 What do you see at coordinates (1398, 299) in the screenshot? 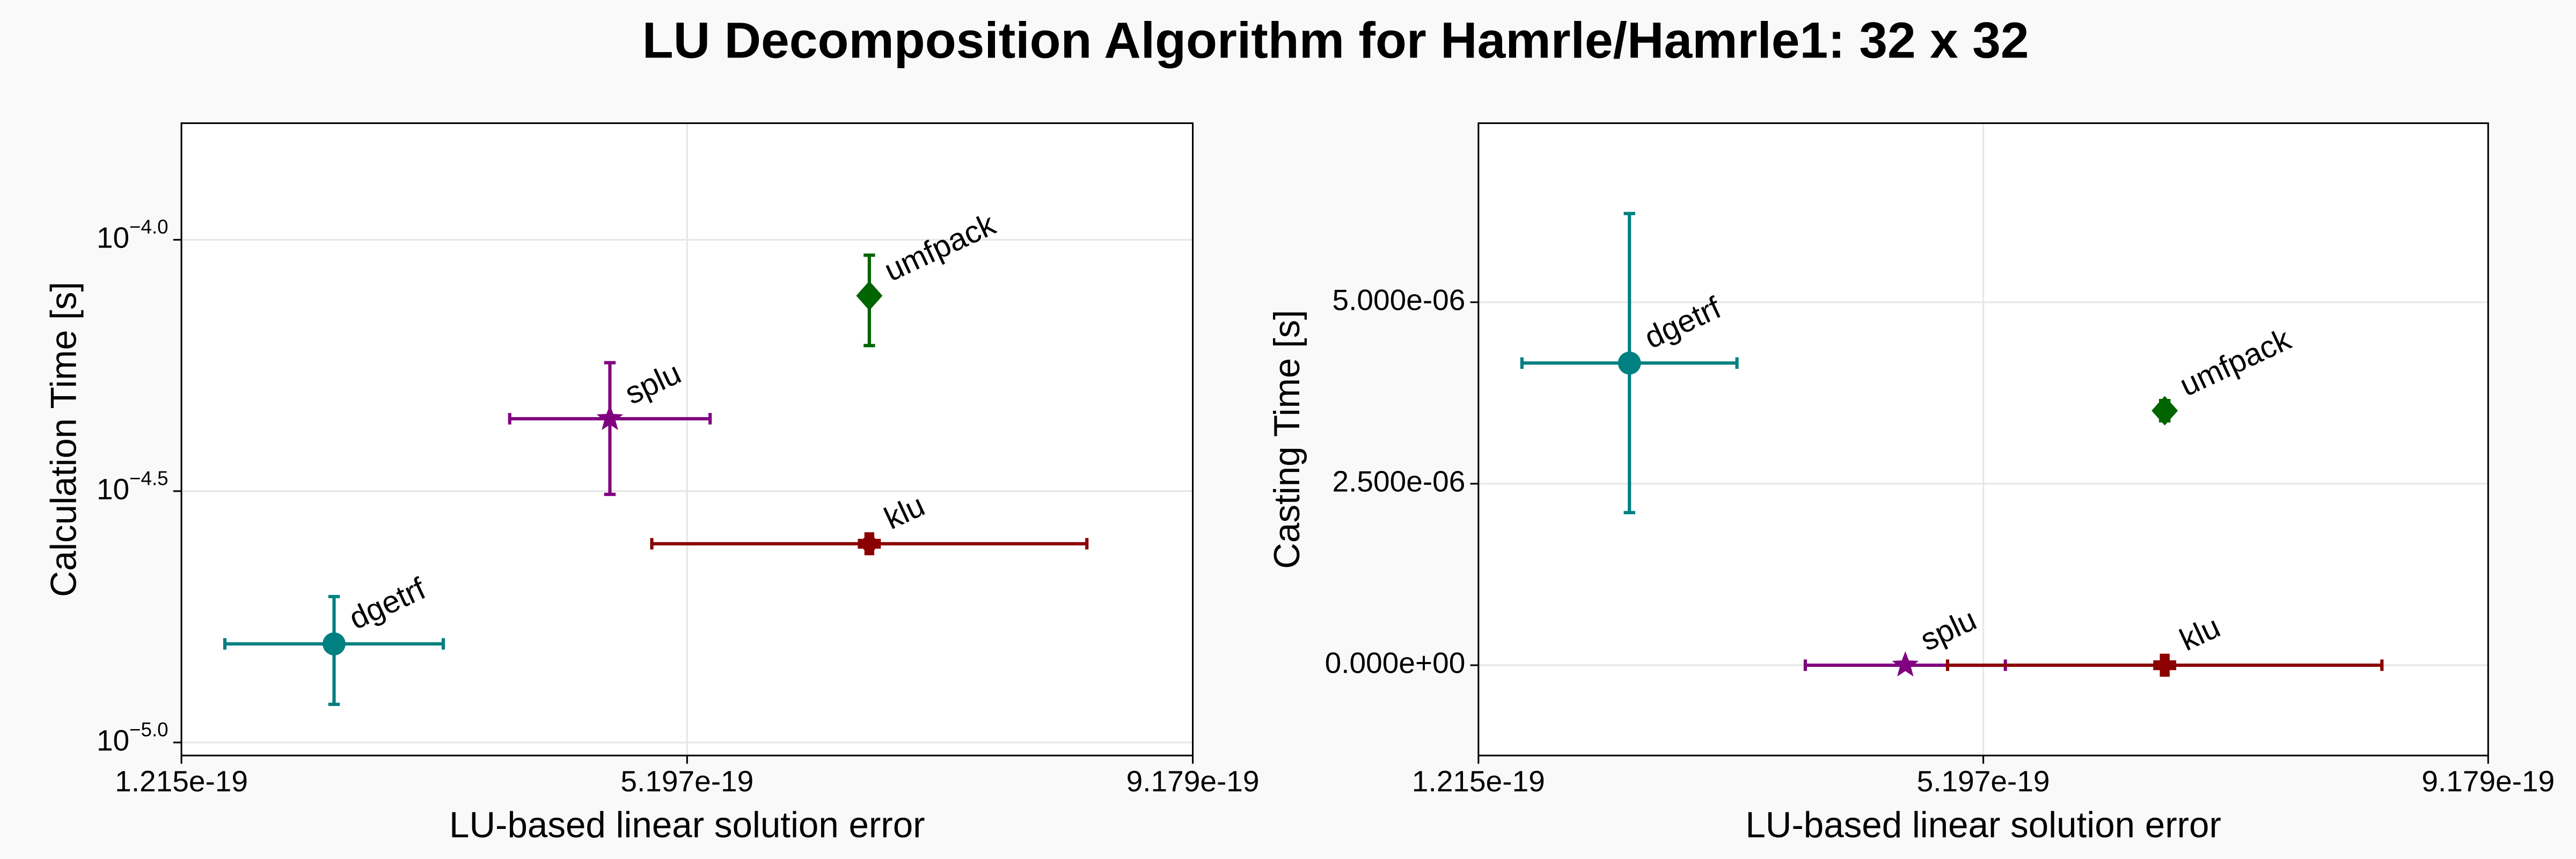
I see `y-tick-label: 5.000e-06` at bounding box center [1398, 299].